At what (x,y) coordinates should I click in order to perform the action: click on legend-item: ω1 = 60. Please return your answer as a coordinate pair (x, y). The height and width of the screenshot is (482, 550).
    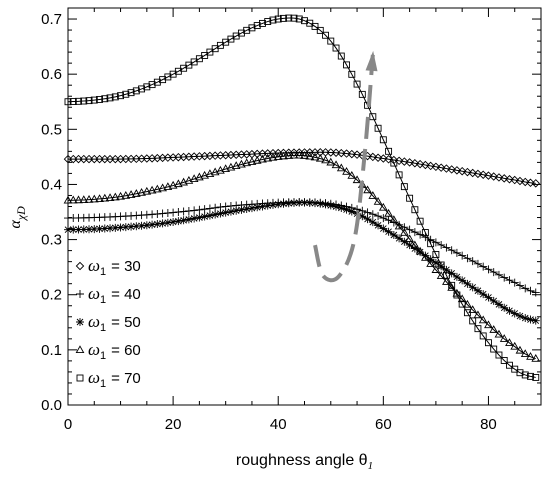
    Looking at the image, I should click on (108, 351).